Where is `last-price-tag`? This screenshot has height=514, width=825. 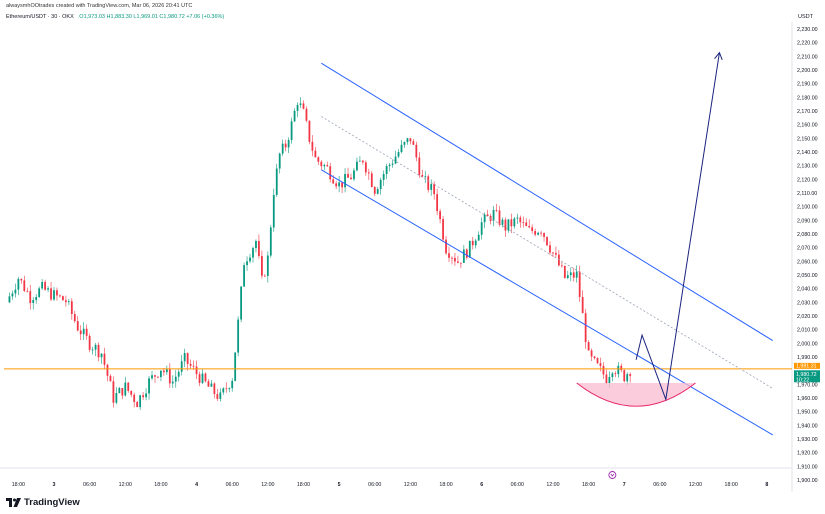
last-price-tag is located at coordinates (807, 376).